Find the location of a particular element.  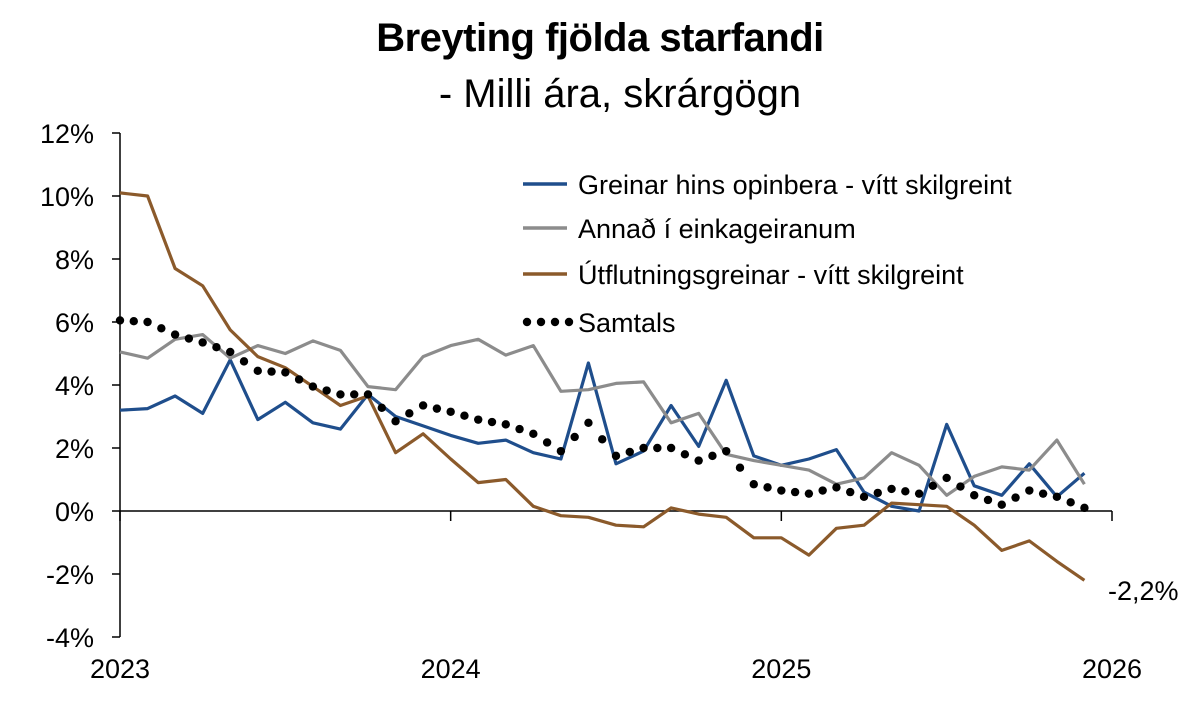

y-tick-label: 6% is located at coordinates (74, 323).